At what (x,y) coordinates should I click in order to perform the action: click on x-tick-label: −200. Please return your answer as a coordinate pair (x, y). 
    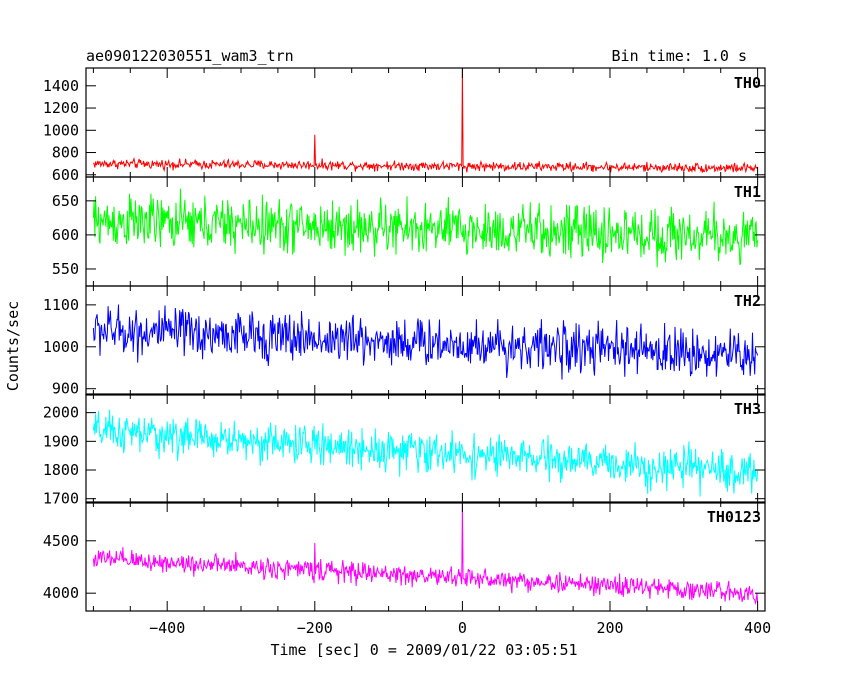
    Looking at the image, I should click on (315, 628).